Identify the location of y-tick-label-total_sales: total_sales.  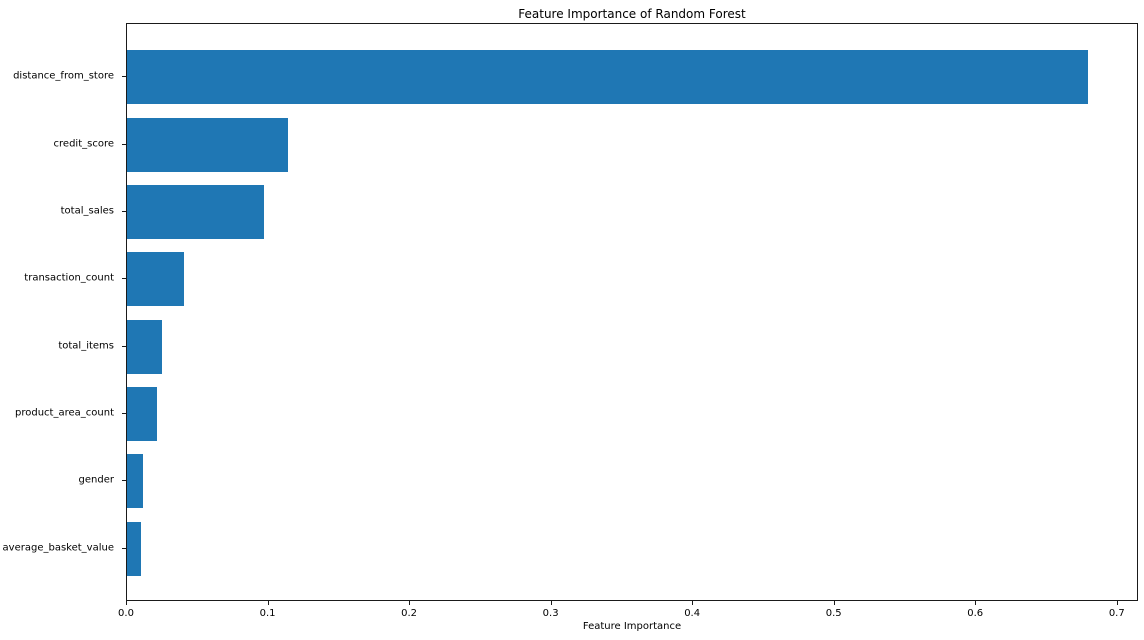
(87, 211).